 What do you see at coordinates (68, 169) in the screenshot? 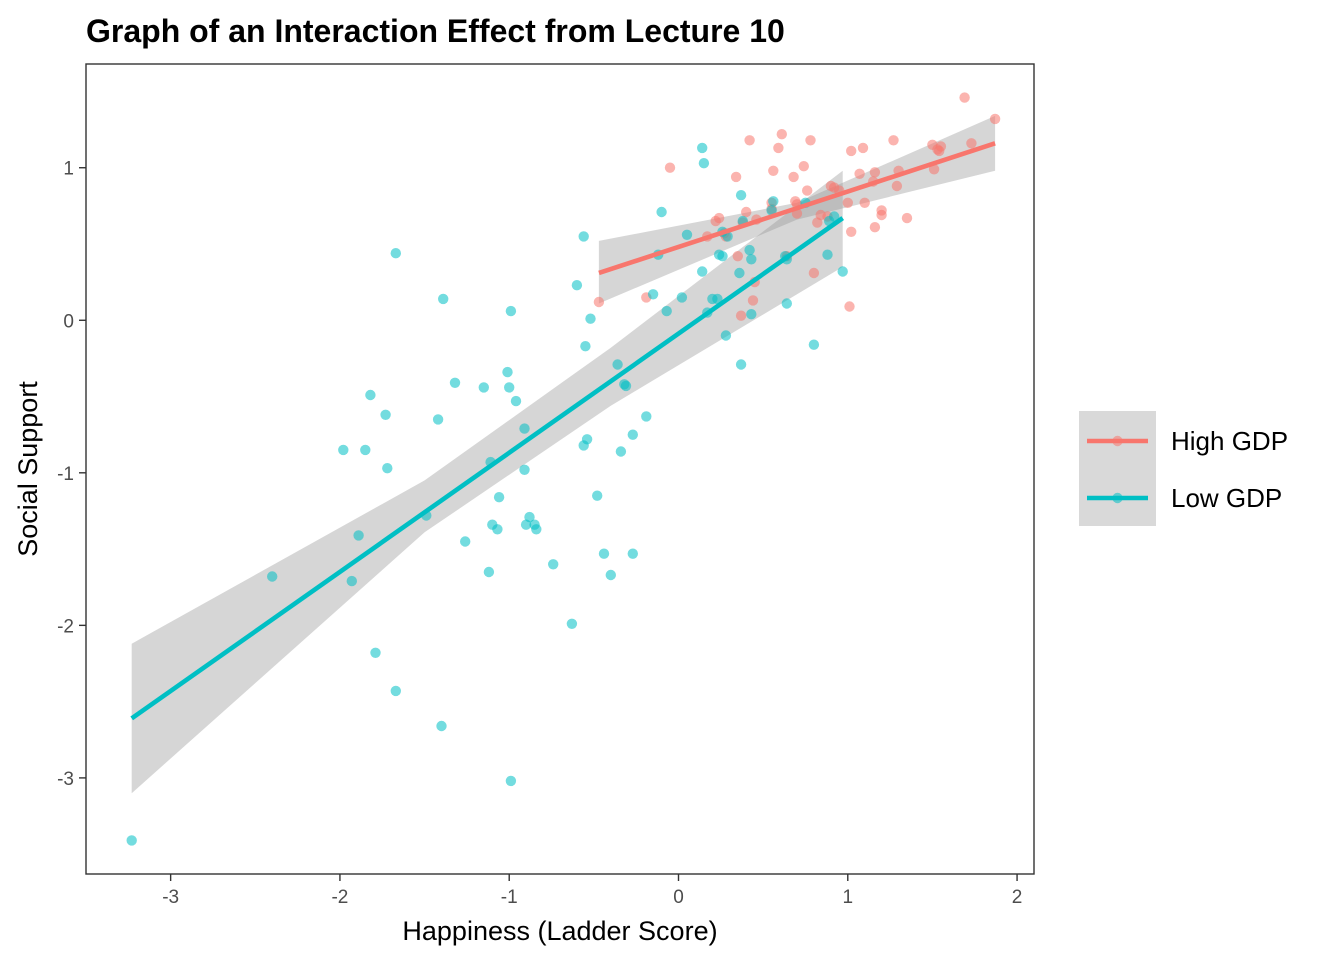
I see `y-tick-label: 1` at bounding box center [68, 169].